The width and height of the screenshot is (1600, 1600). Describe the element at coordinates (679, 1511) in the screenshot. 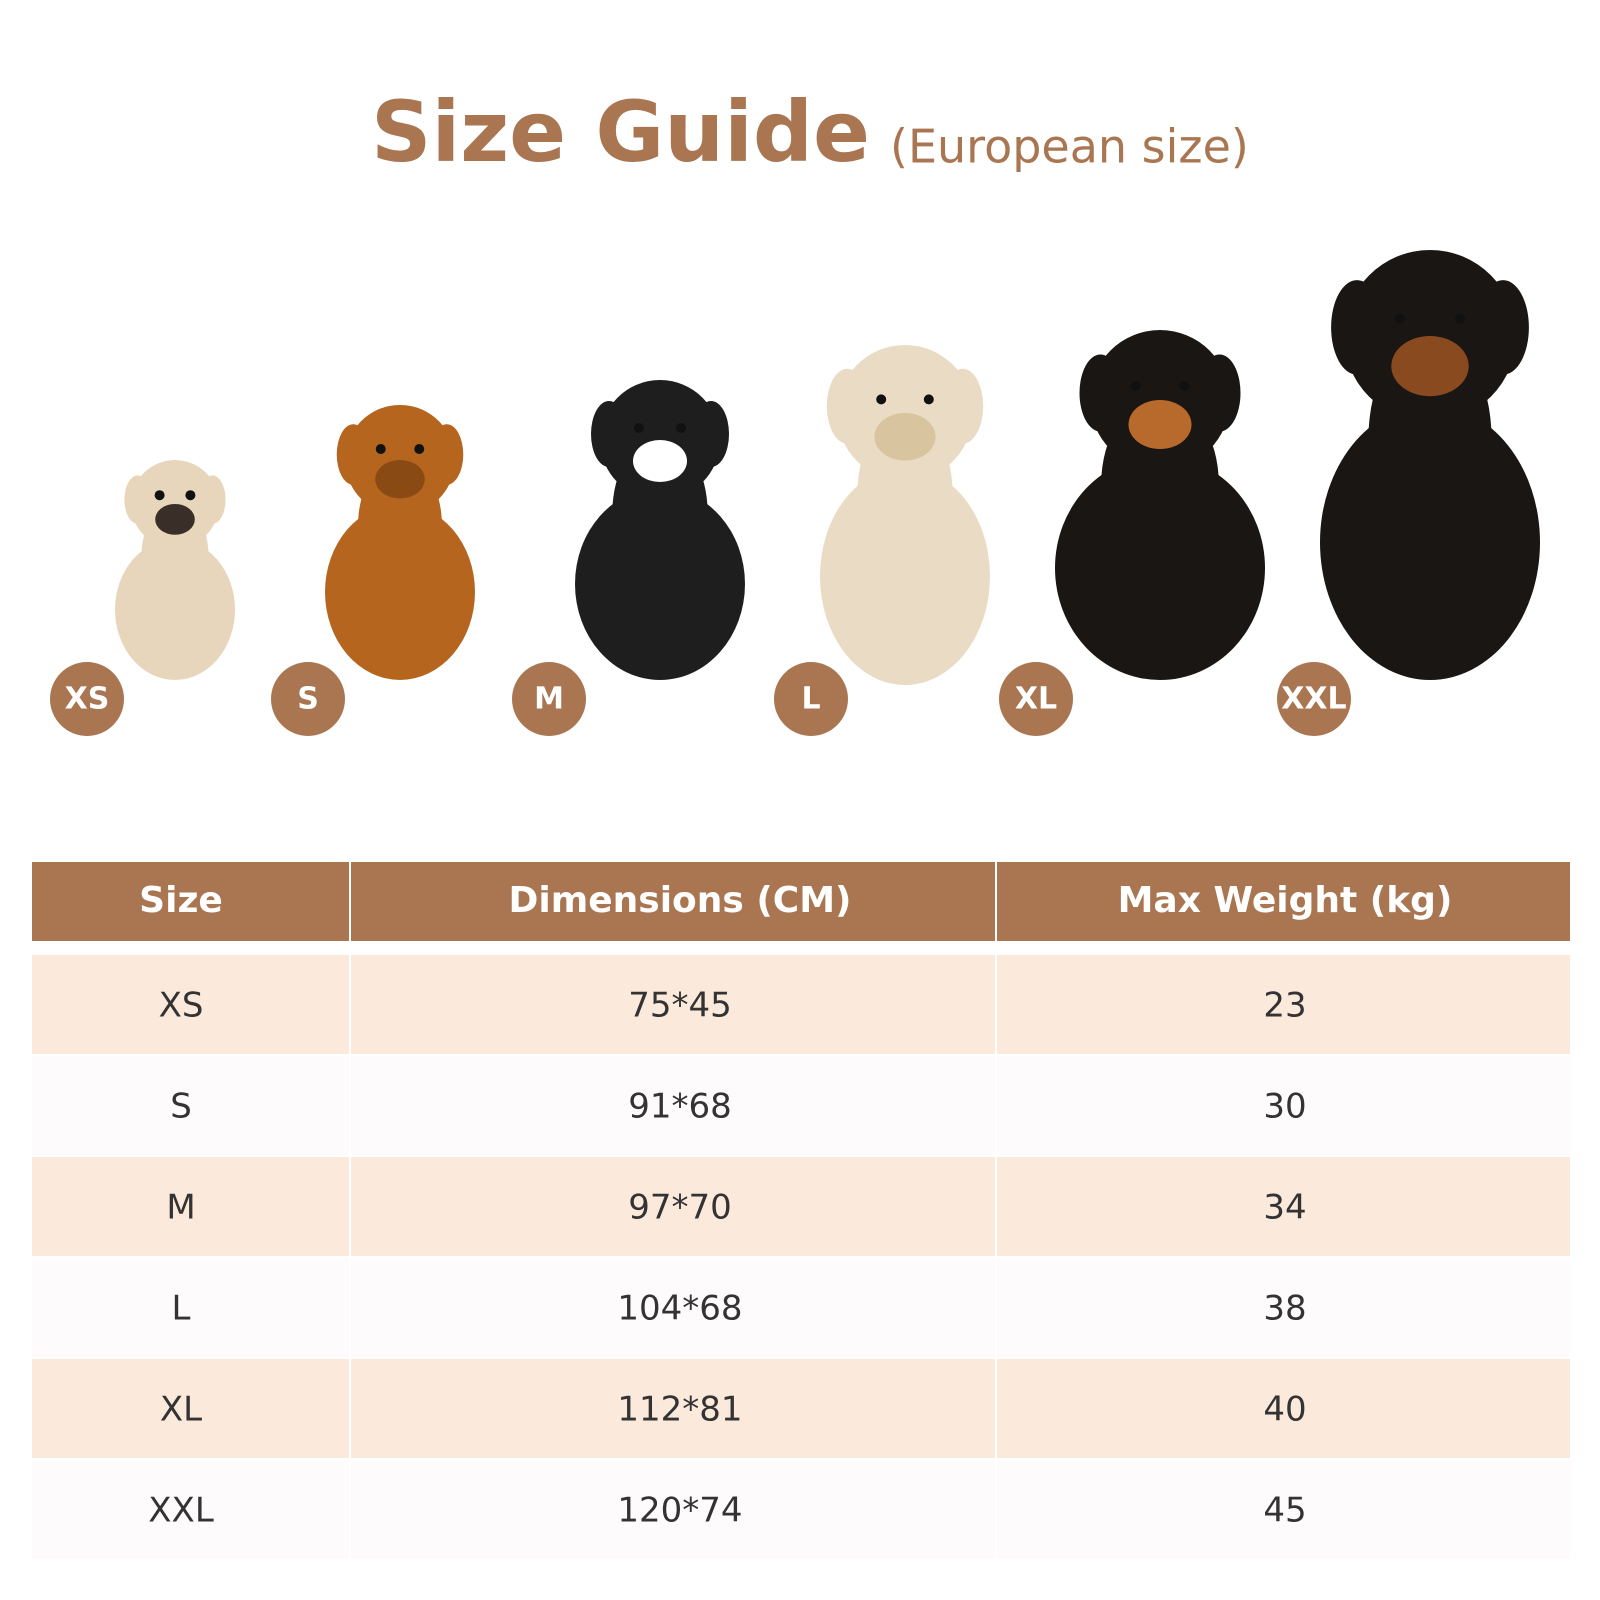

I see `cell-text: 120*74` at that location.